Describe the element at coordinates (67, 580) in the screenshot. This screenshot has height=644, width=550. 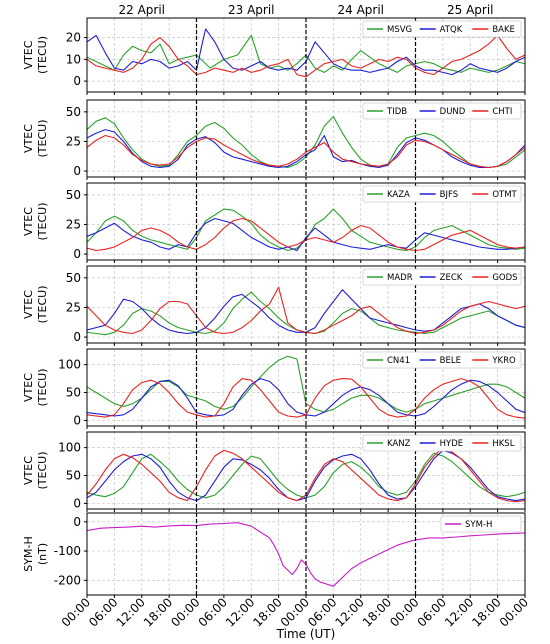
I see `y-tick-label: -200` at that location.